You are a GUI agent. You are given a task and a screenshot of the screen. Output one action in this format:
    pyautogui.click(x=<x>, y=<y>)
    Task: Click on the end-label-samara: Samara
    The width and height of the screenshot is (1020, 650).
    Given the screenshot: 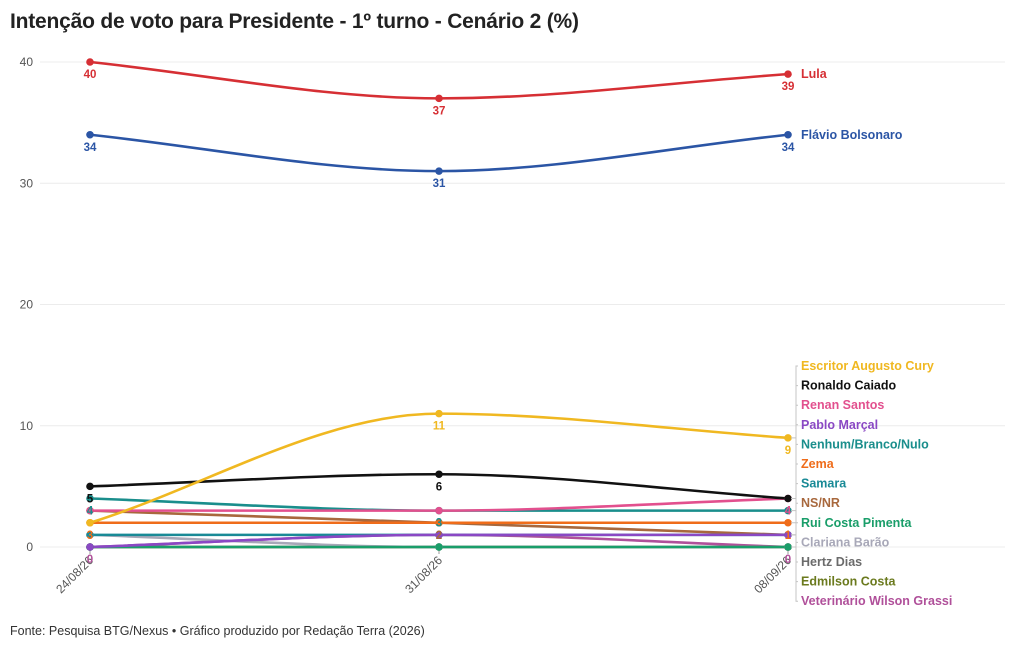 What is the action you would take?
    pyautogui.click(x=824, y=484)
    